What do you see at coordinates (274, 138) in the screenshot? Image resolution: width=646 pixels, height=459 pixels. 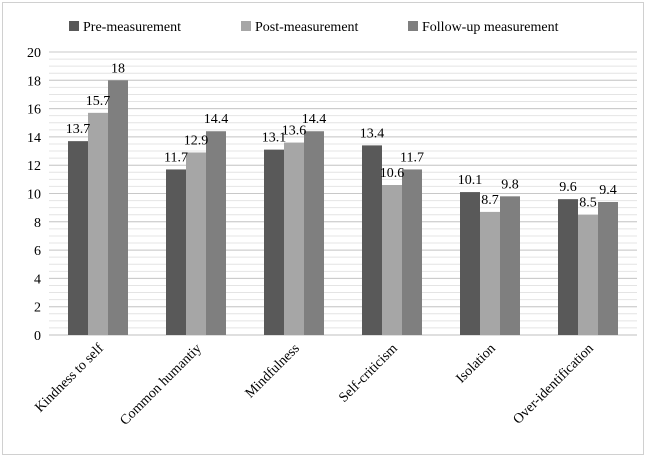 I see `data-label: 13.1` at bounding box center [274, 138].